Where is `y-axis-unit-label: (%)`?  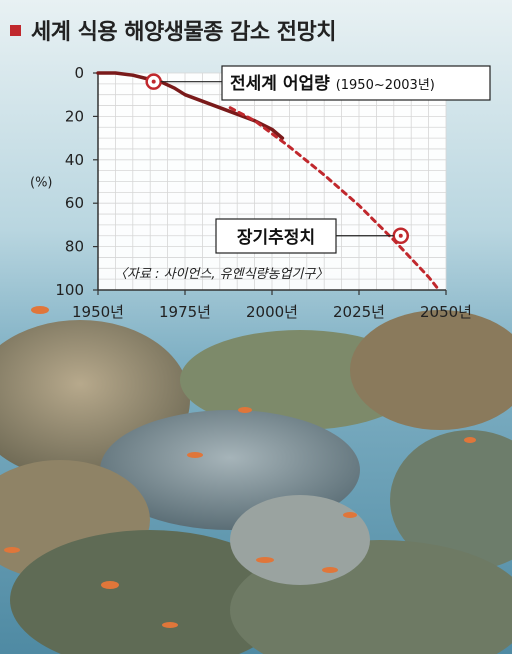
y-axis-unit-label: (%) is located at coordinates (41, 183).